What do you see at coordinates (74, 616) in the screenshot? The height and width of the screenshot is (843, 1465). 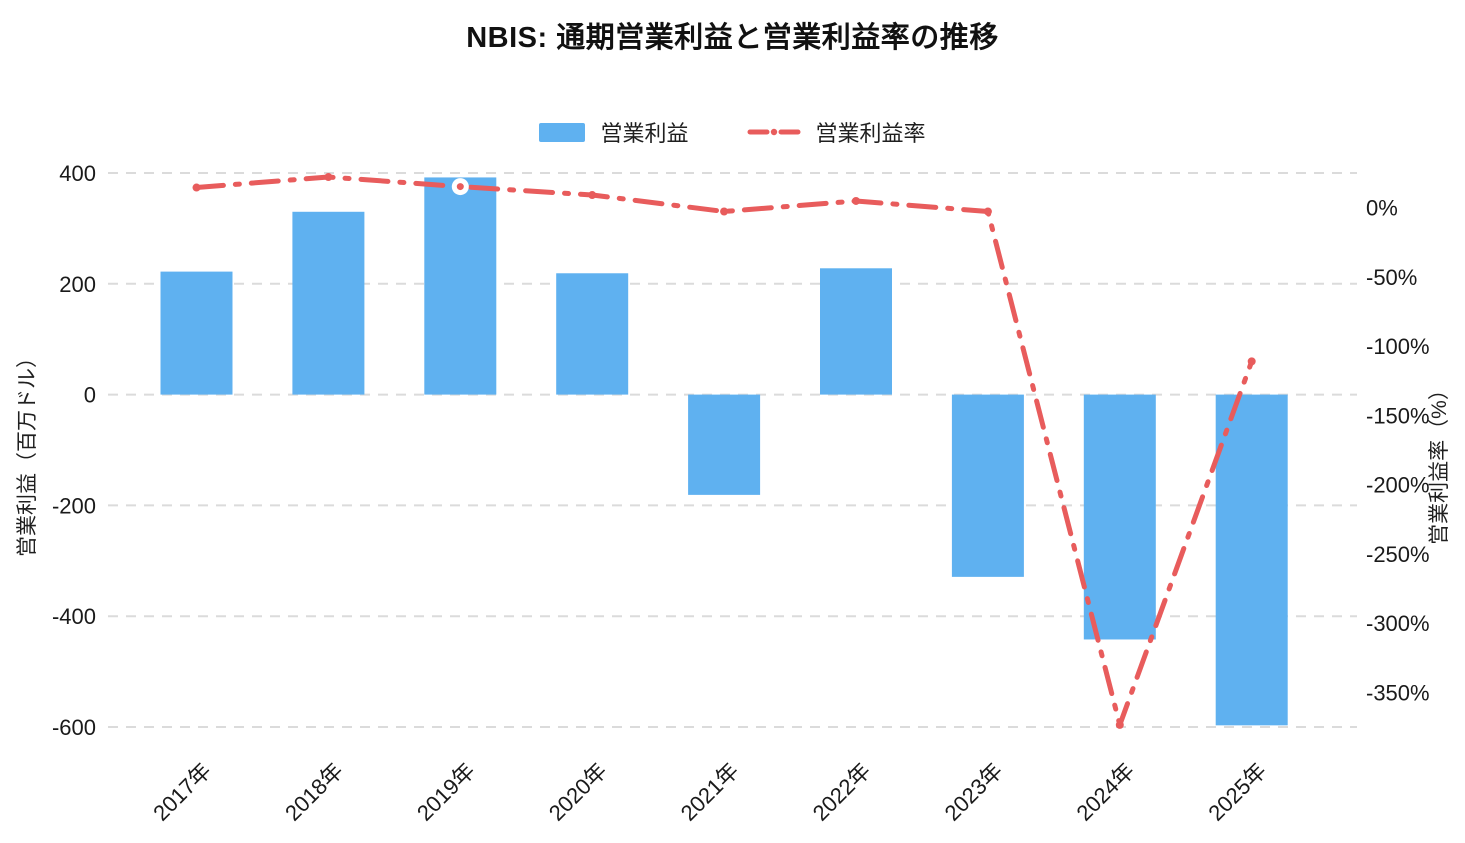 I see `left-y-tick--400: -400` at bounding box center [74, 616].